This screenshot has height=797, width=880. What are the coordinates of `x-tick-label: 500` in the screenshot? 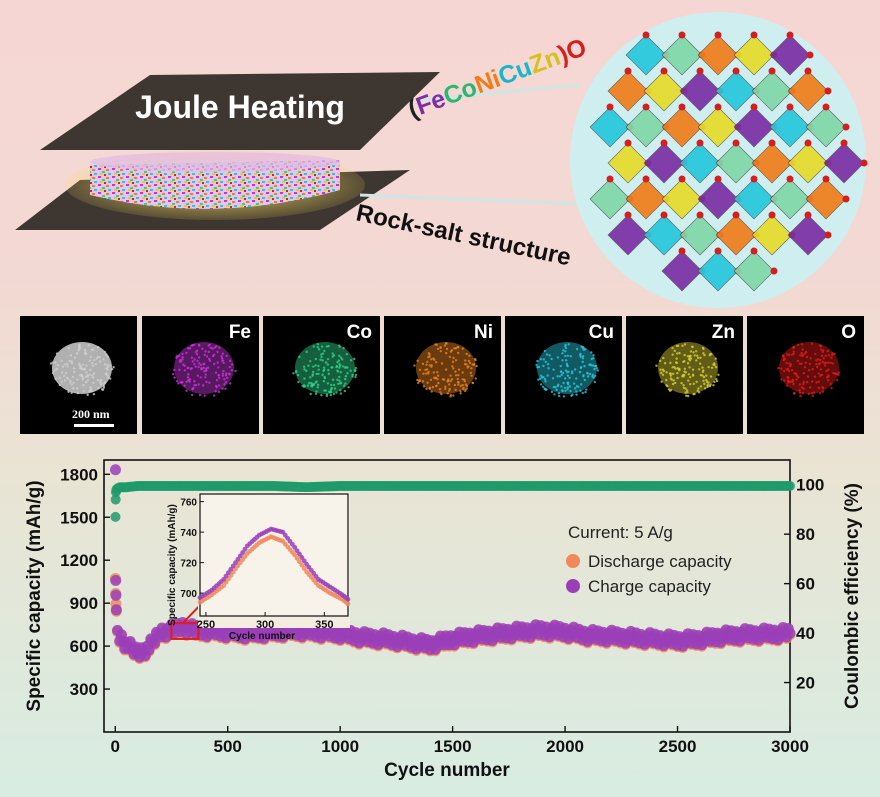 It's located at (228, 746).